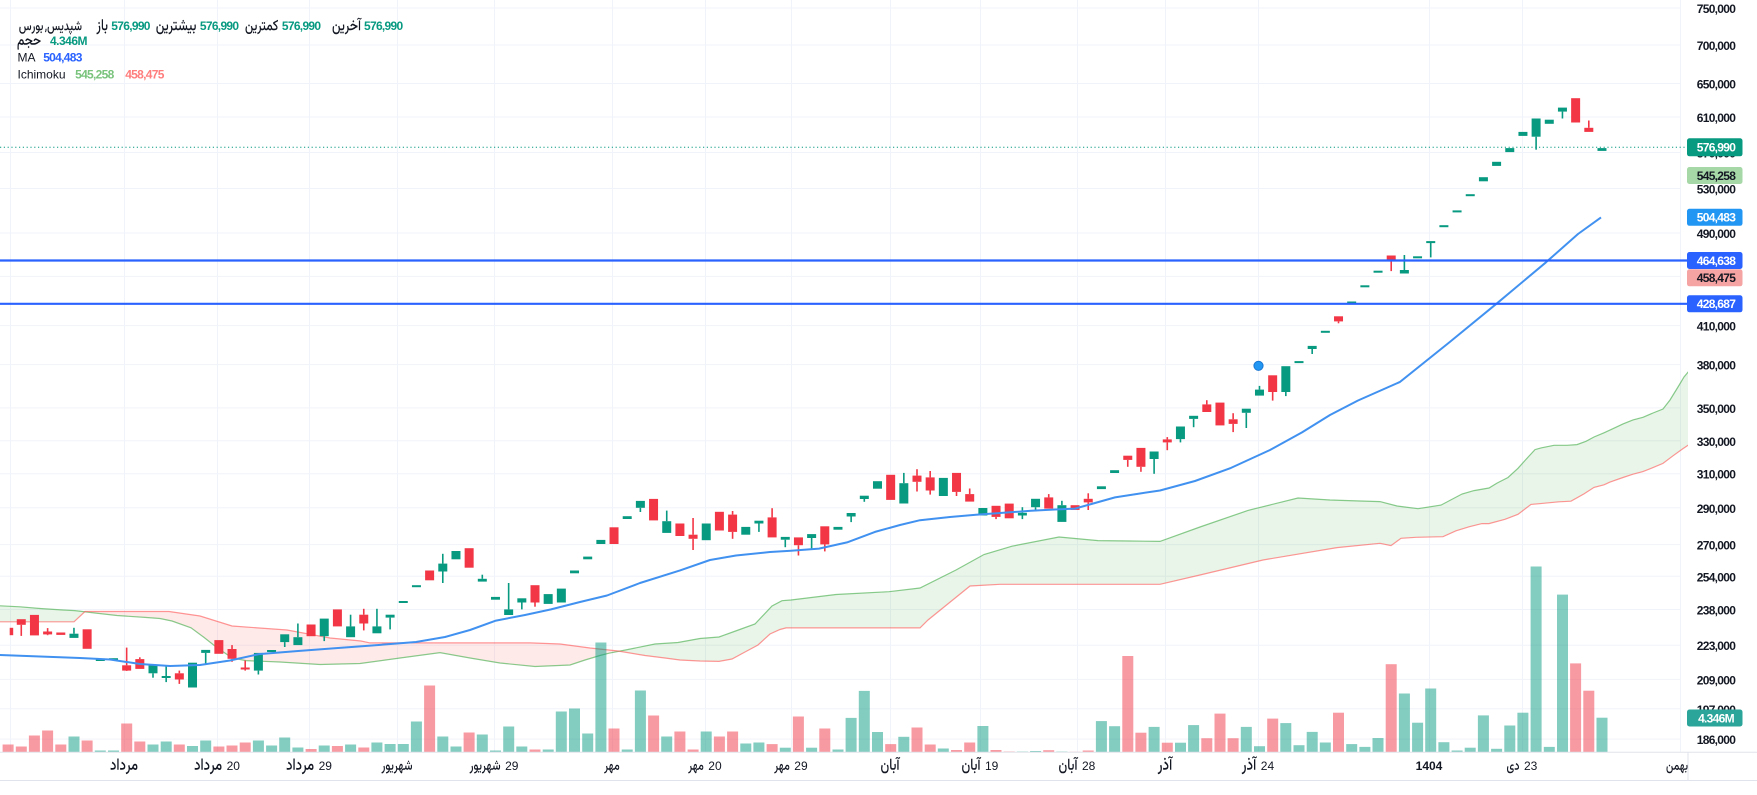 This screenshot has width=1757, height=795. What do you see at coordinates (1717, 577) in the screenshot?
I see `svg-text: 254,000` at bounding box center [1717, 577].